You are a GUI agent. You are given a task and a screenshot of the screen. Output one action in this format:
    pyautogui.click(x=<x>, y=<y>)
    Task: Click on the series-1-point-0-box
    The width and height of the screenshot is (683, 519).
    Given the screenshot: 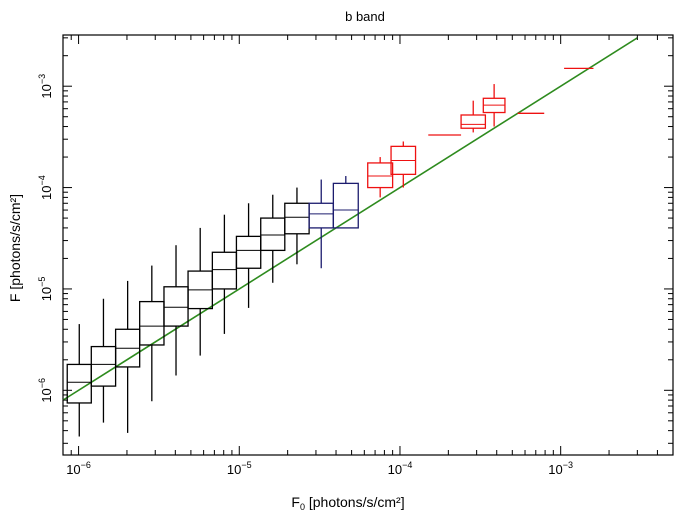 What is the action you would take?
    pyautogui.click(x=321, y=215)
    